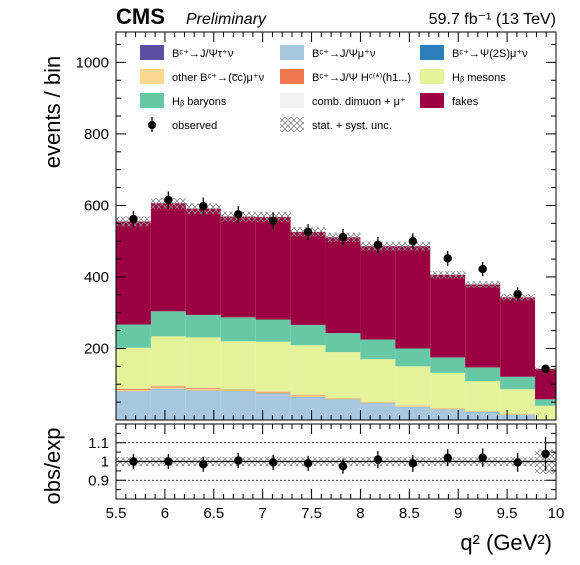 Image resolution: width=580 pixels, height=565 pixels. I want to click on bar-series6-bin1, so click(168, 323).